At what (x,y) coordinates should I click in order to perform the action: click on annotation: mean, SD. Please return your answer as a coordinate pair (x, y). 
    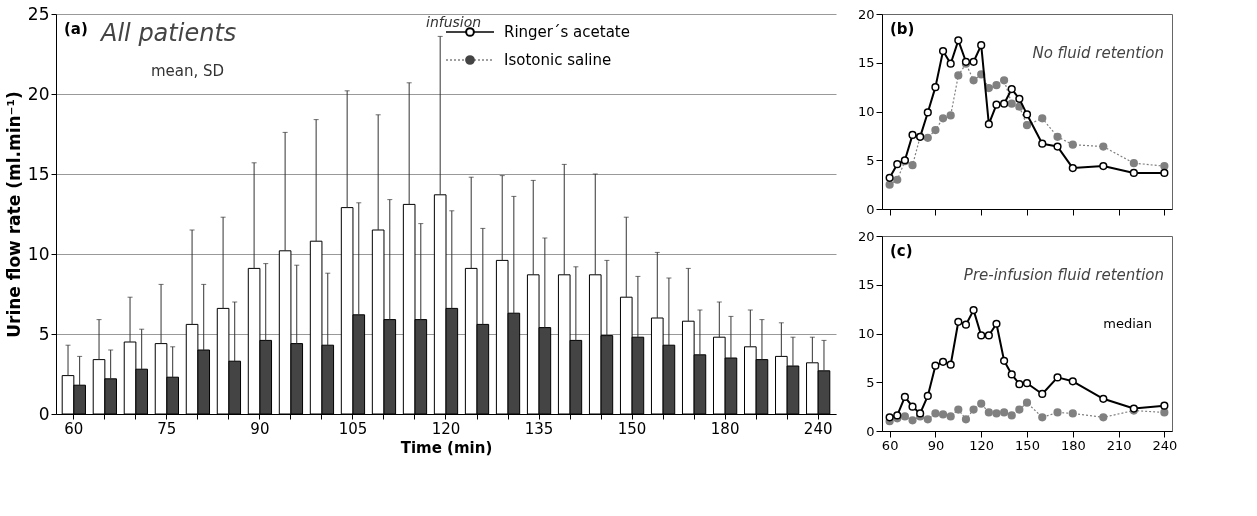
    Looking at the image, I should click on (188, 71).